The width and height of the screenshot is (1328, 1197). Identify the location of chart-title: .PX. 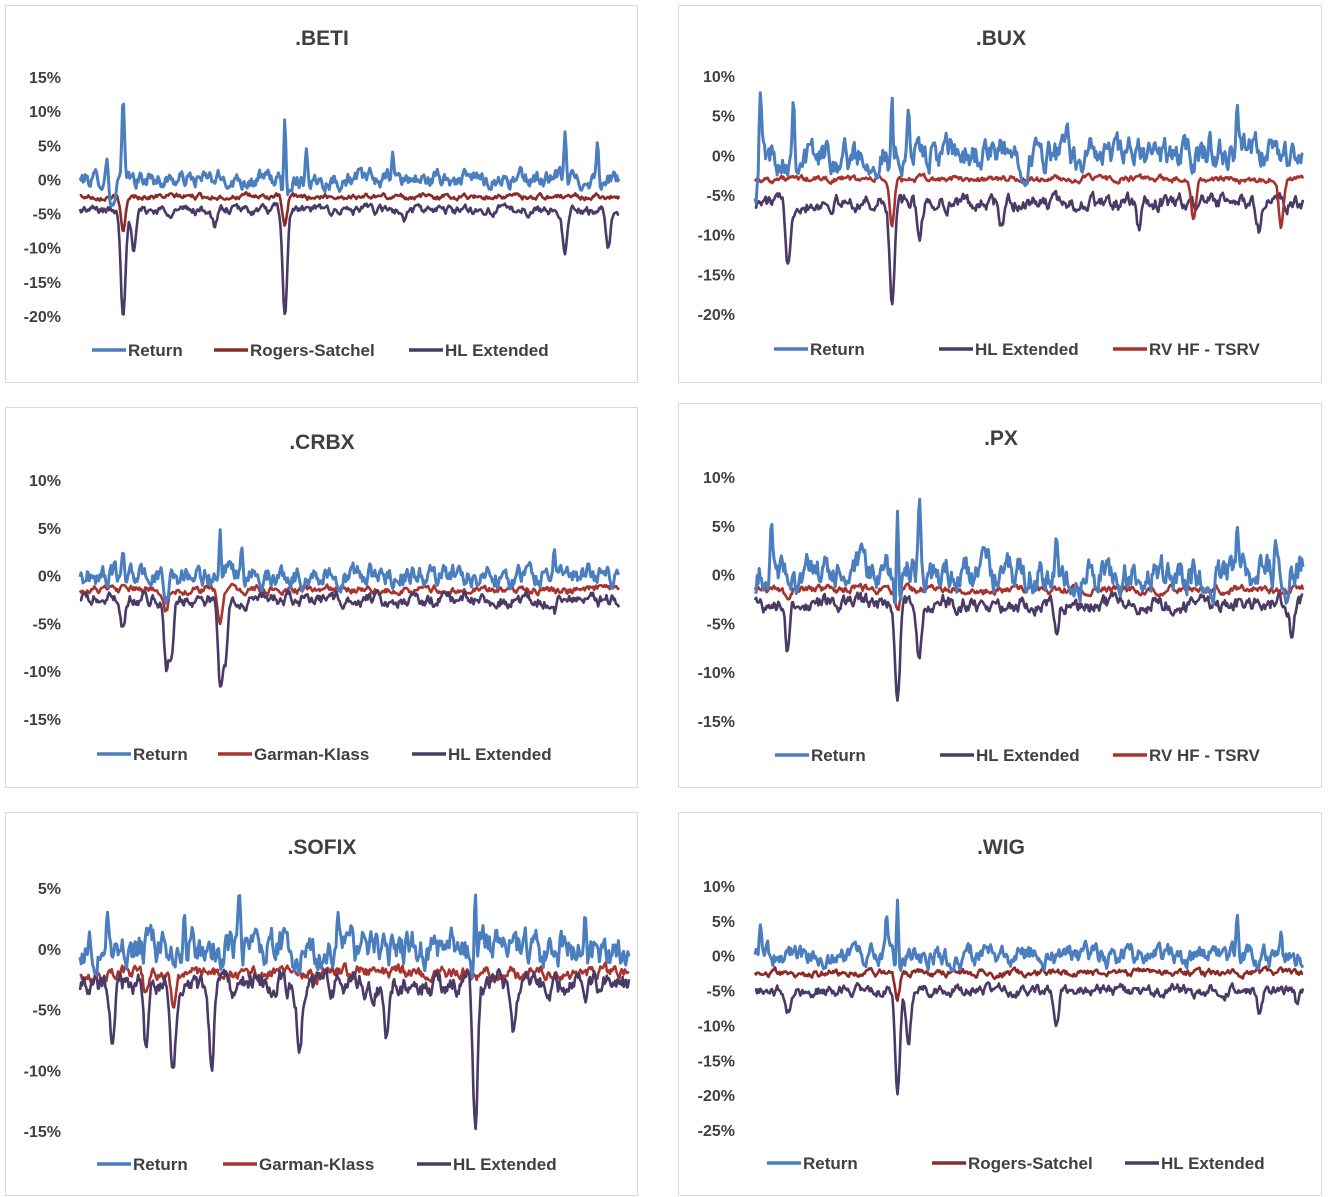
(1001, 438).